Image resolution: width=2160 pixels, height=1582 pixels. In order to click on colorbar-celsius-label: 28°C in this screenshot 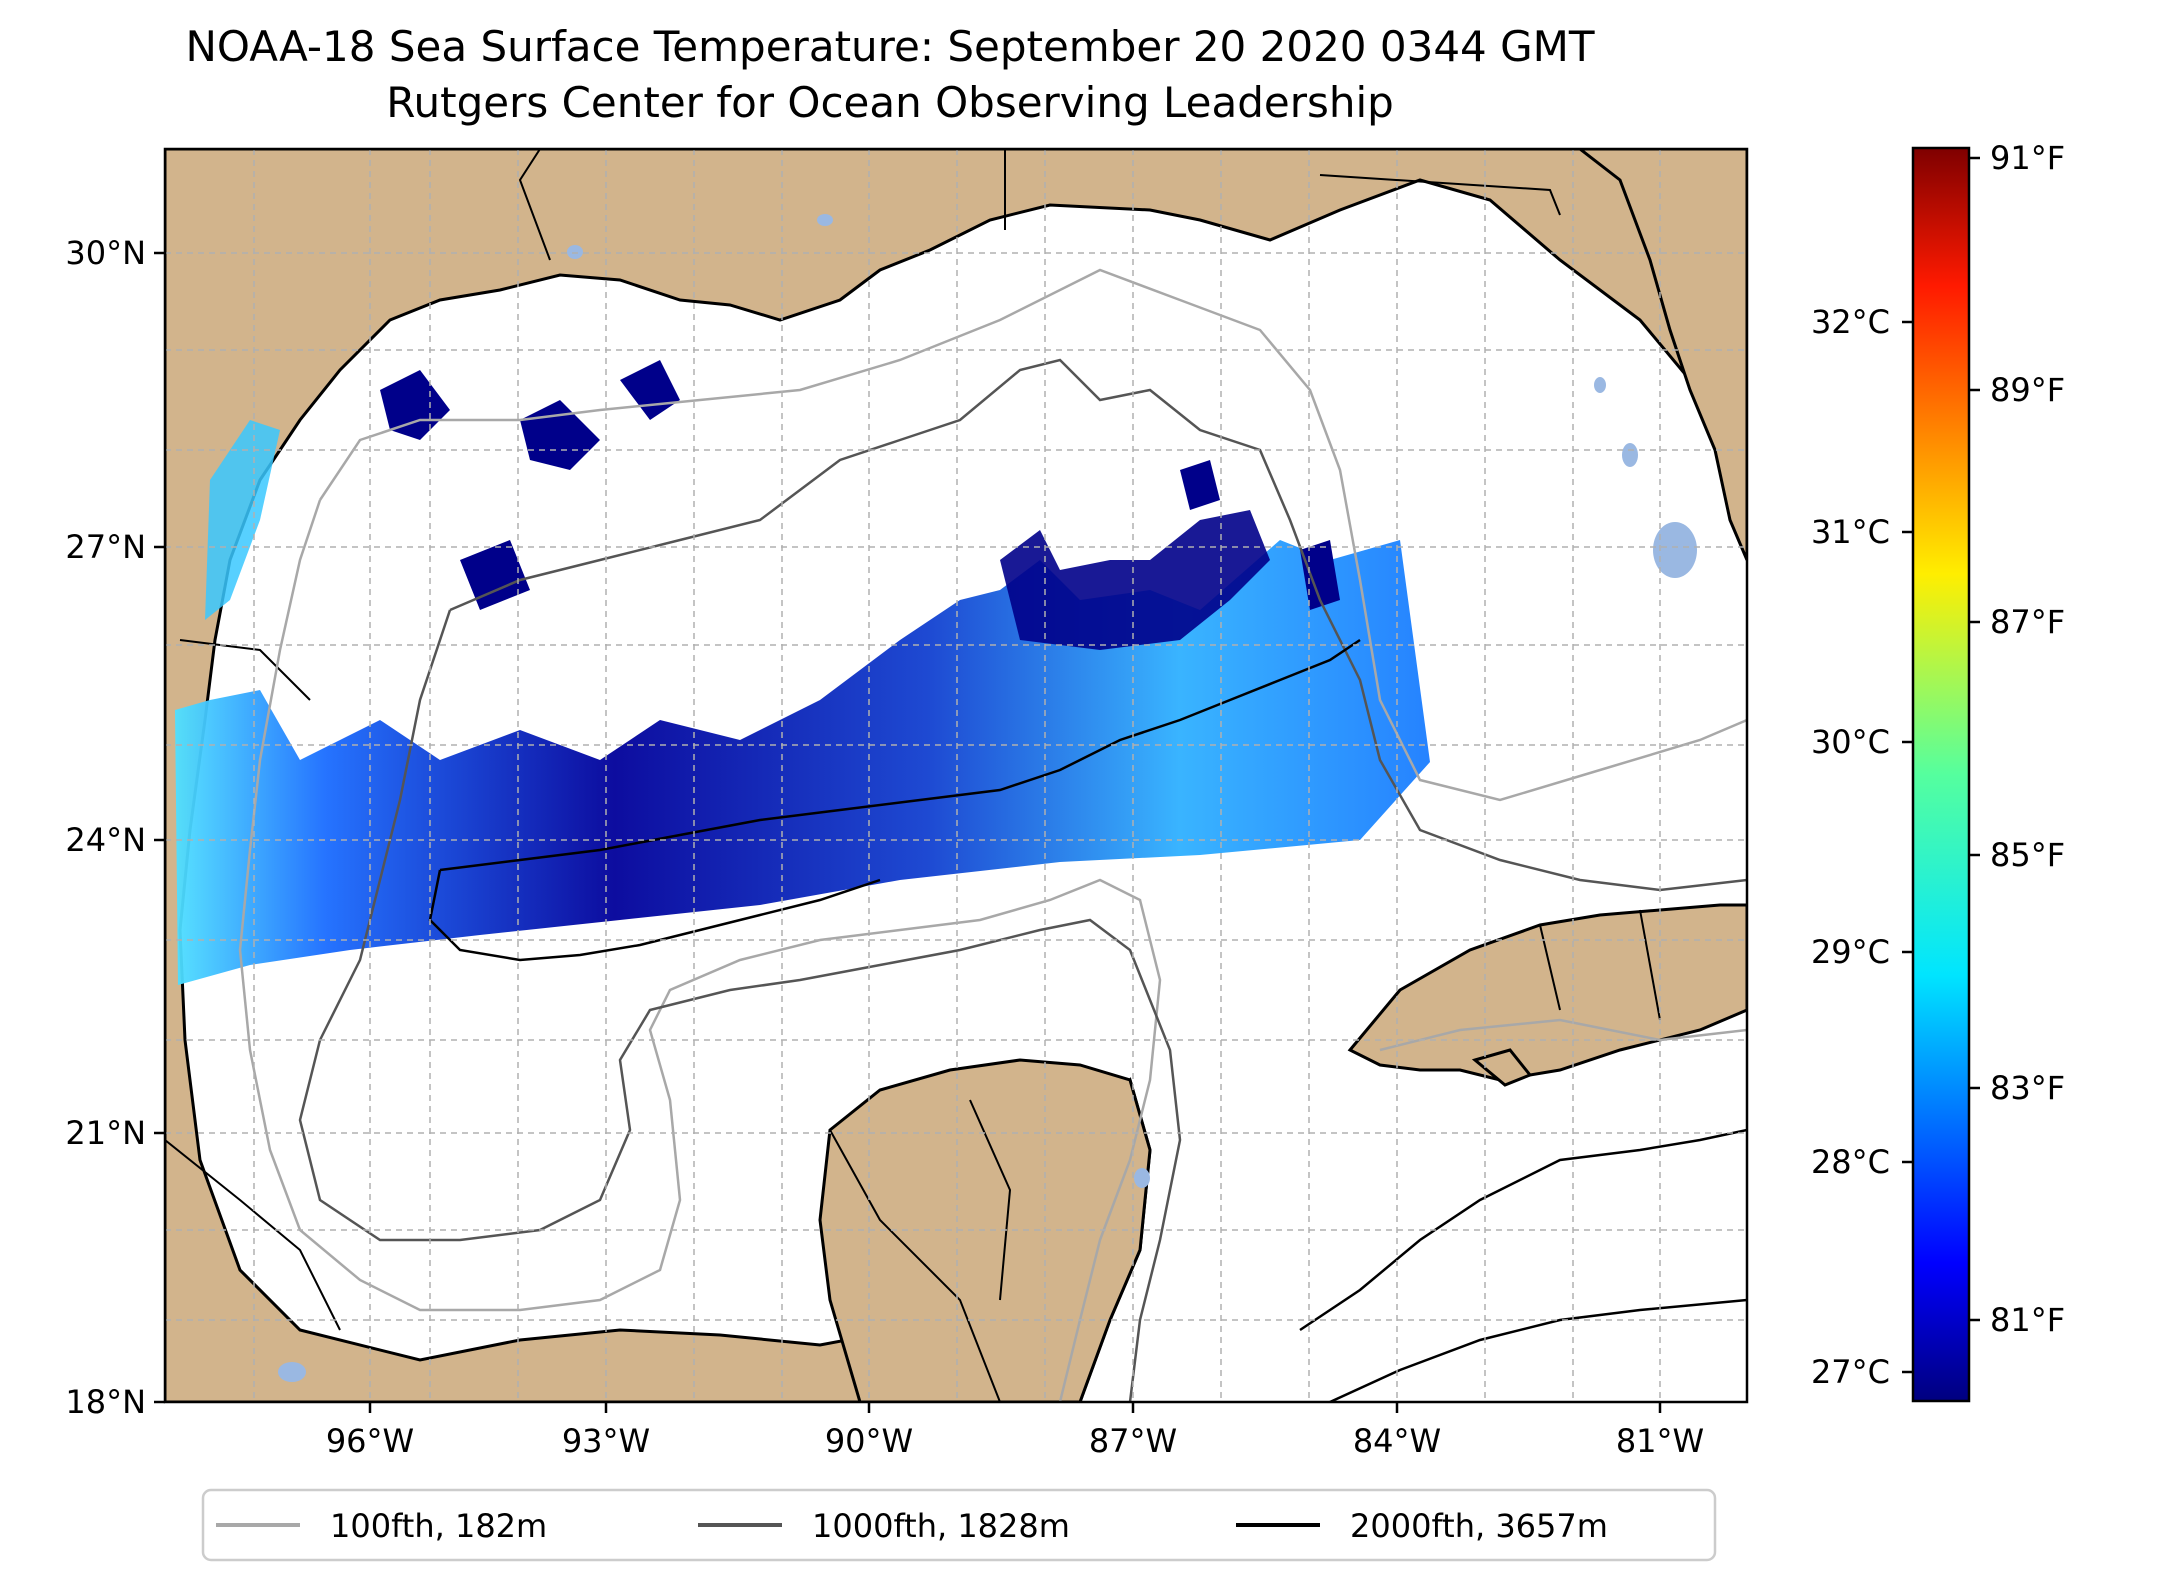, I will do `click(1850, 1162)`.